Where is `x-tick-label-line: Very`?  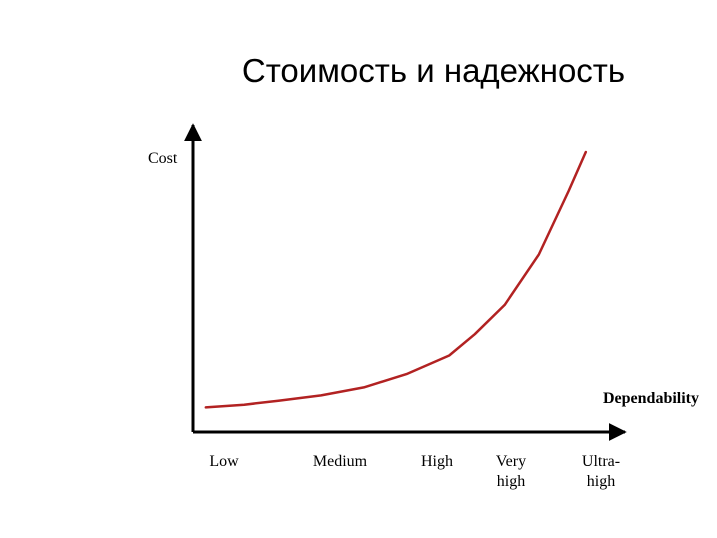 x-tick-label-line: Very is located at coordinates (511, 461).